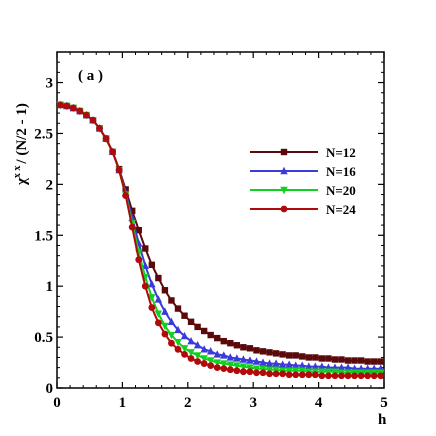  What do you see at coordinates (43, 134) in the screenshot?
I see `y-tick-label: 2.5` at bounding box center [43, 134].